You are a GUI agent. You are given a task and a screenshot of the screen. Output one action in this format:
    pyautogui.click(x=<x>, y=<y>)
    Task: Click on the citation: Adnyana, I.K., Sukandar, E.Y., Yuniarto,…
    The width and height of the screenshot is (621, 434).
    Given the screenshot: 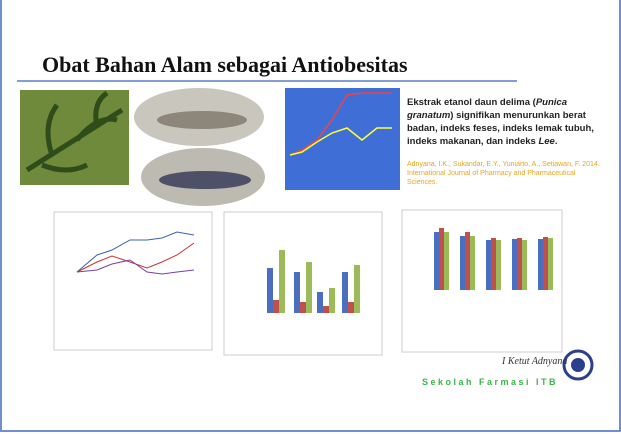 What is the action you would take?
    pyautogui.click(x=503, y=173)
    